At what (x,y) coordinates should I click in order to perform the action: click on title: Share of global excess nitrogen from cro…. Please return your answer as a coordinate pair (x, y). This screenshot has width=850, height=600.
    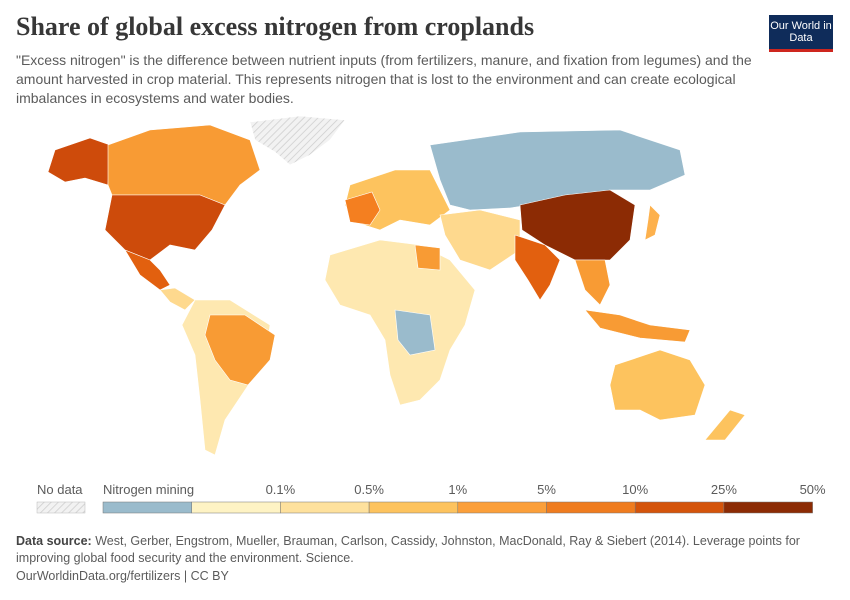
    Looking at the image, I should click on (275, 26).